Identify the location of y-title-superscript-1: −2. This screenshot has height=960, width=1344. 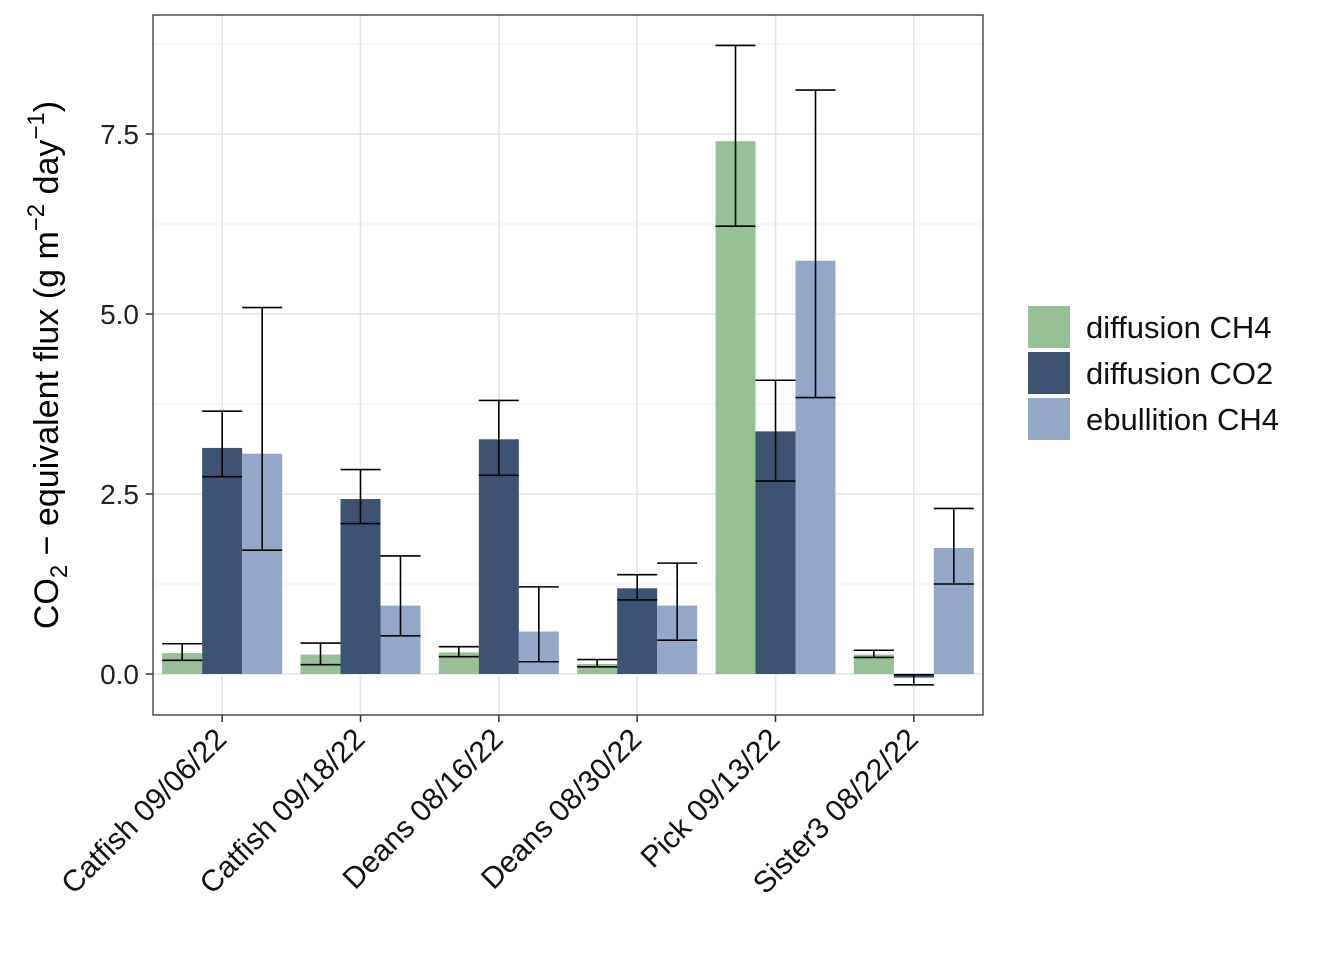
(36, 217).